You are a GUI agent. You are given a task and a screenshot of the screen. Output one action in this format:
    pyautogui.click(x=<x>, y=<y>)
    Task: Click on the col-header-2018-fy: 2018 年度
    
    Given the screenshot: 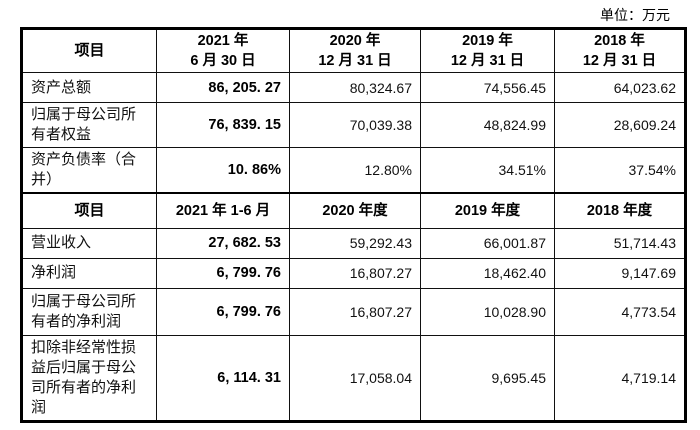 What is the action you would take?
    pyautogui.click(x=620, y=210)
    